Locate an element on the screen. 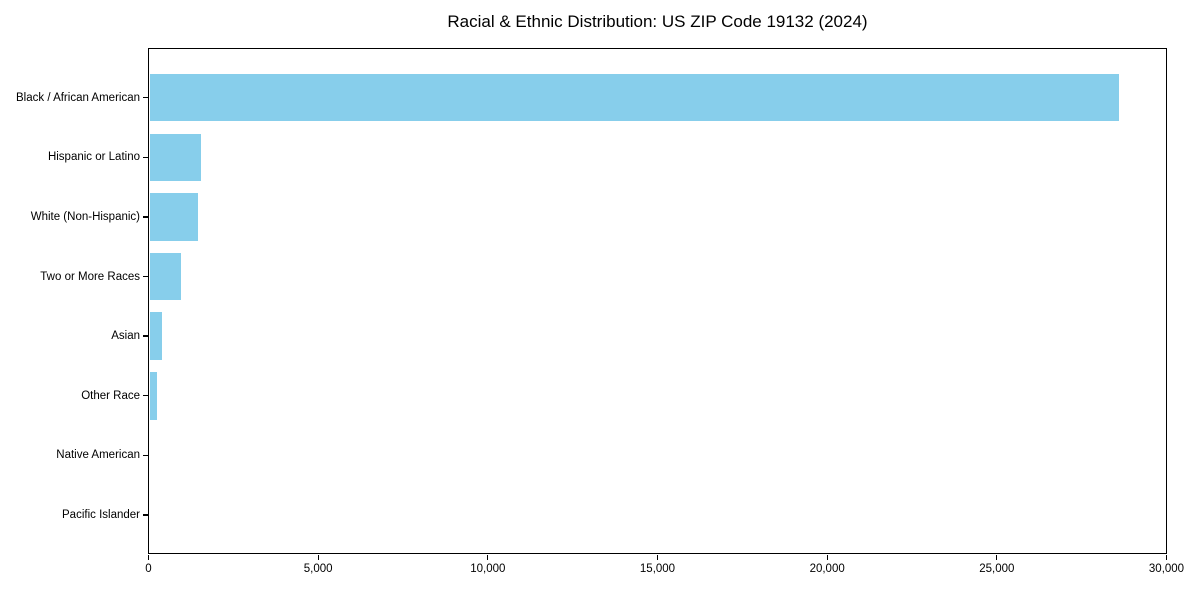 The height and width of the screenshot is (600, 1200). y-tick-label: Other Race is located at coordinates (110, 395).